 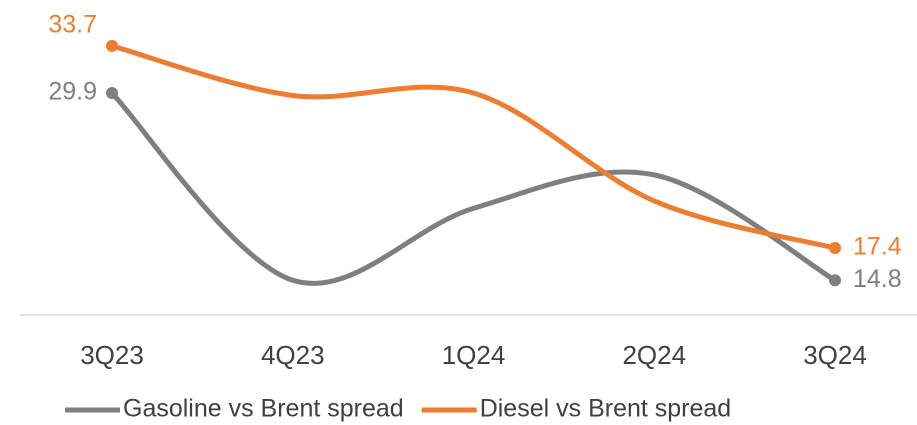 What do you see at coordinates (877, 247) in the screenshot?
I see `data-label: 17.4` at bounding box center [877, 247].